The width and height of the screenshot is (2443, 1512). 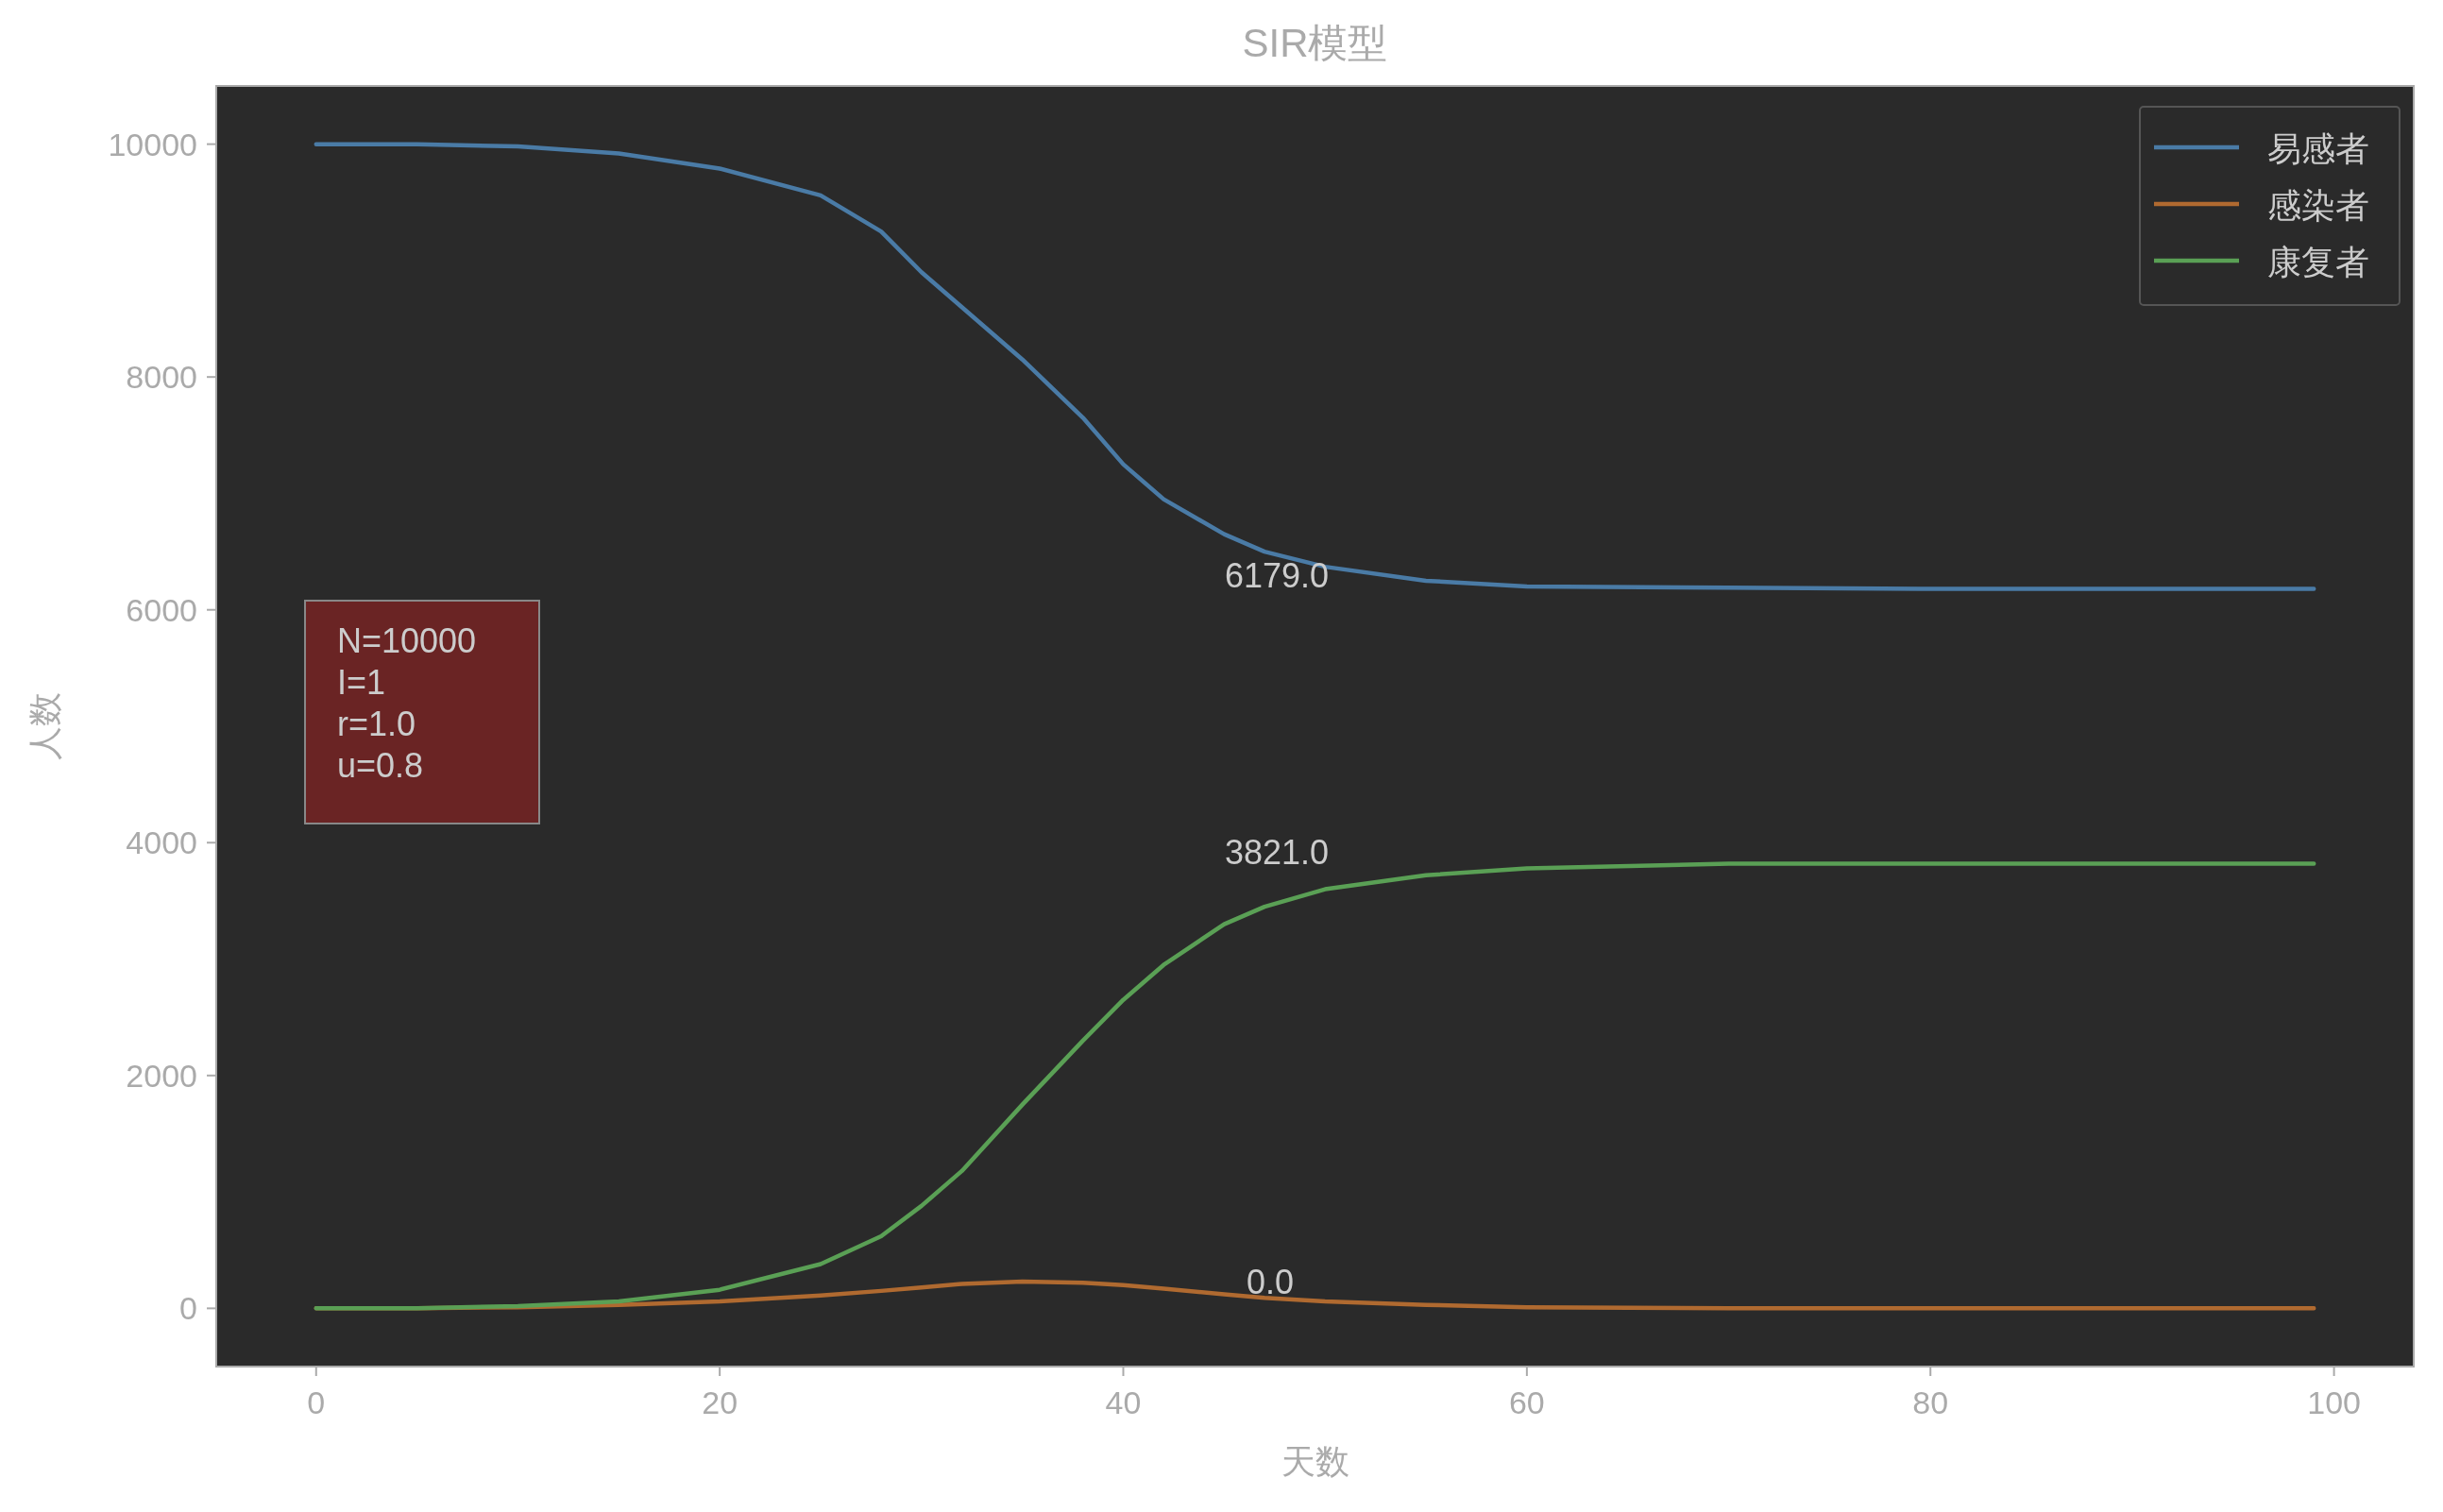 What do you see at coordinates (162, 377) in the screenshot?
I see `y-tick-label: 8000` at bounding box center [162, 377].